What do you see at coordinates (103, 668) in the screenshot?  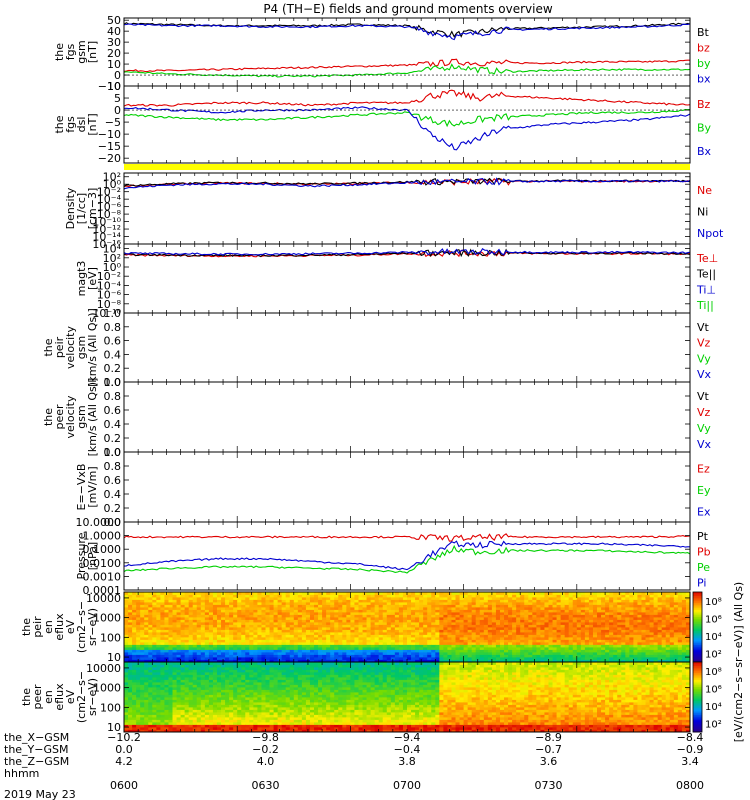 I see `ytick-label: 10000` at bounding box center [103, 668].